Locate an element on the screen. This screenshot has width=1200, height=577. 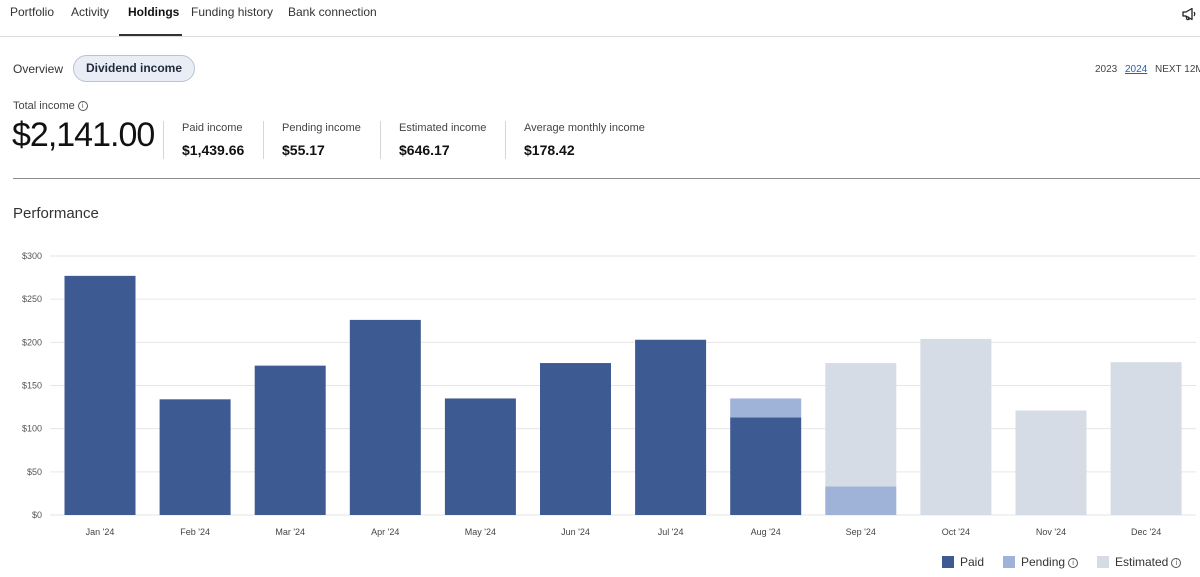
legend-label-paid: Paid is located at coordinates (972, 562).